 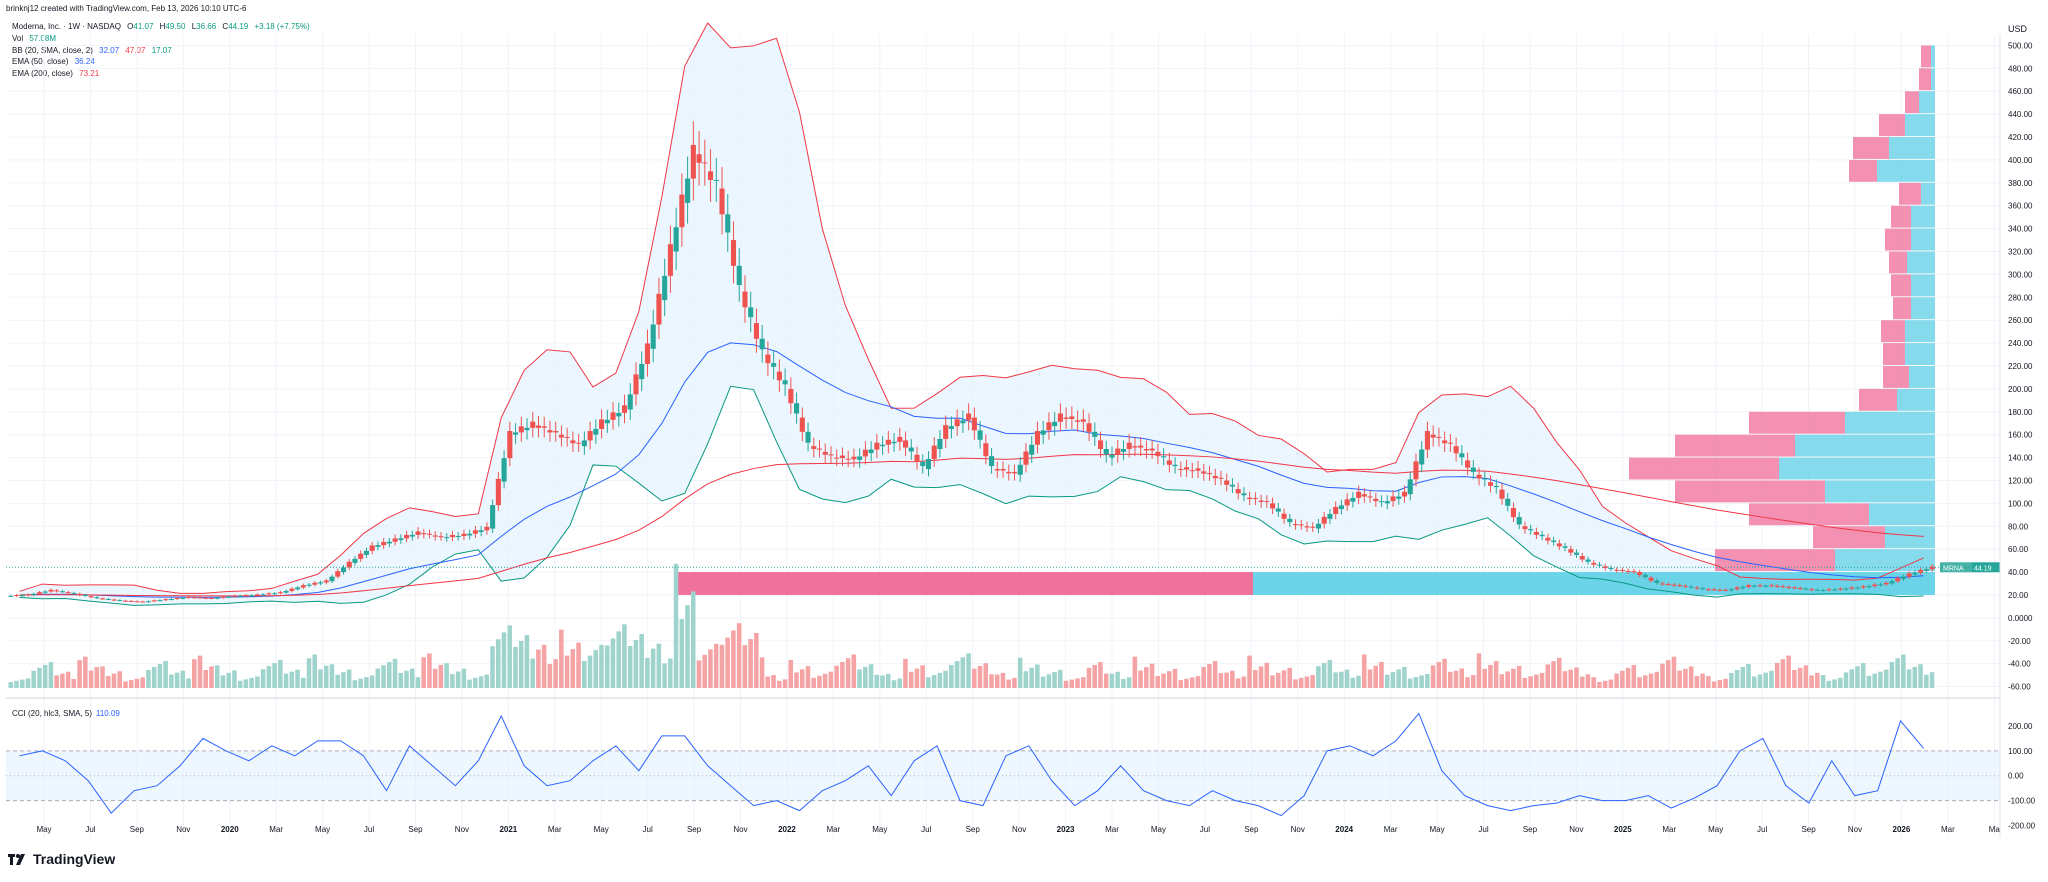 I want to click on time-tick-label: Ma, so click(x=1995, y=829).